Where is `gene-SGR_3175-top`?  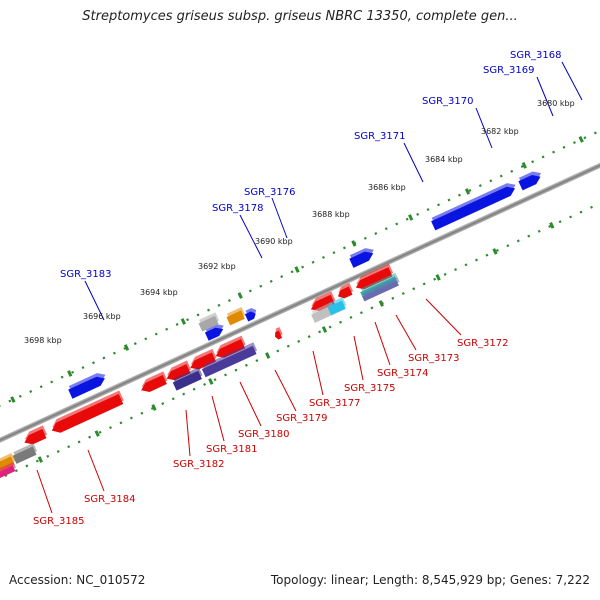 gene-SGR_3175-top is located at coordinates (323, 299).